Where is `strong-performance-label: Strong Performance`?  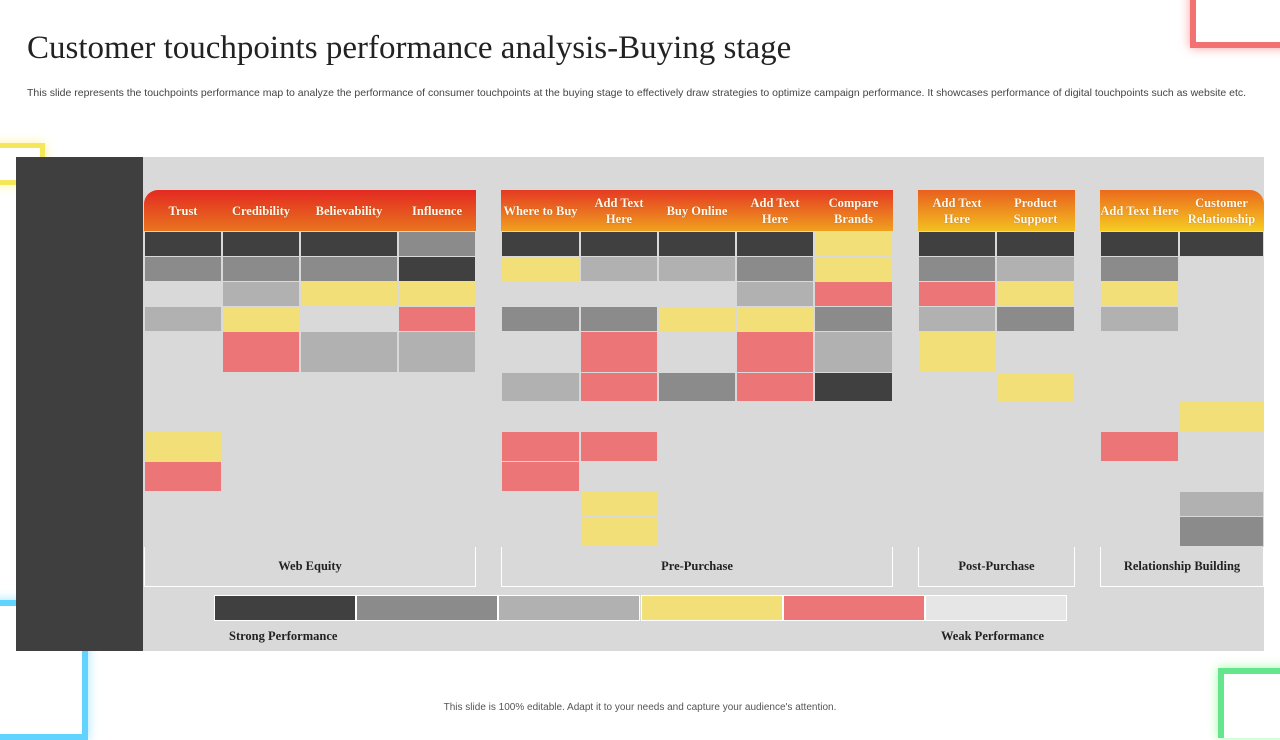 strong-performance-label: Strong Performance is located at coordinates (283, 636).